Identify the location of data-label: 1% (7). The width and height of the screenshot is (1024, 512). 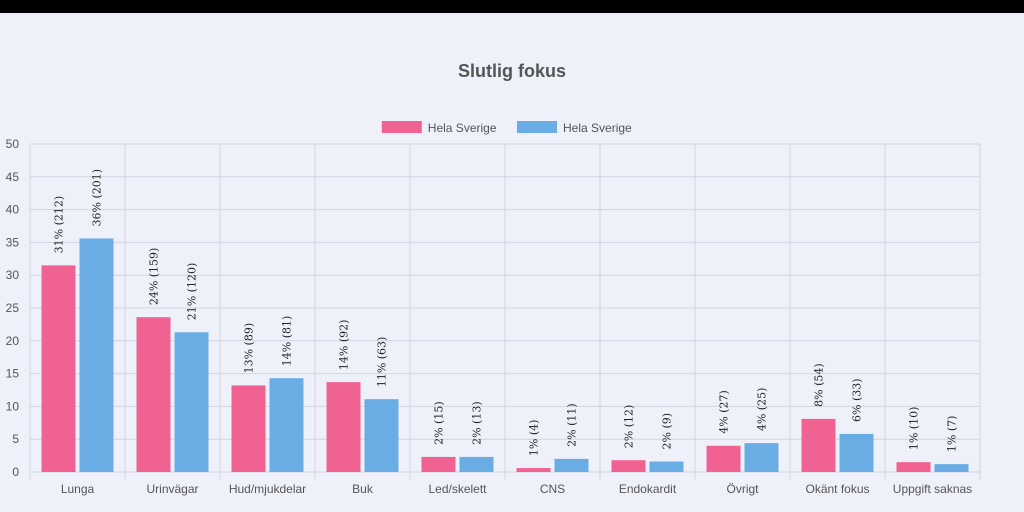
(952, 434).